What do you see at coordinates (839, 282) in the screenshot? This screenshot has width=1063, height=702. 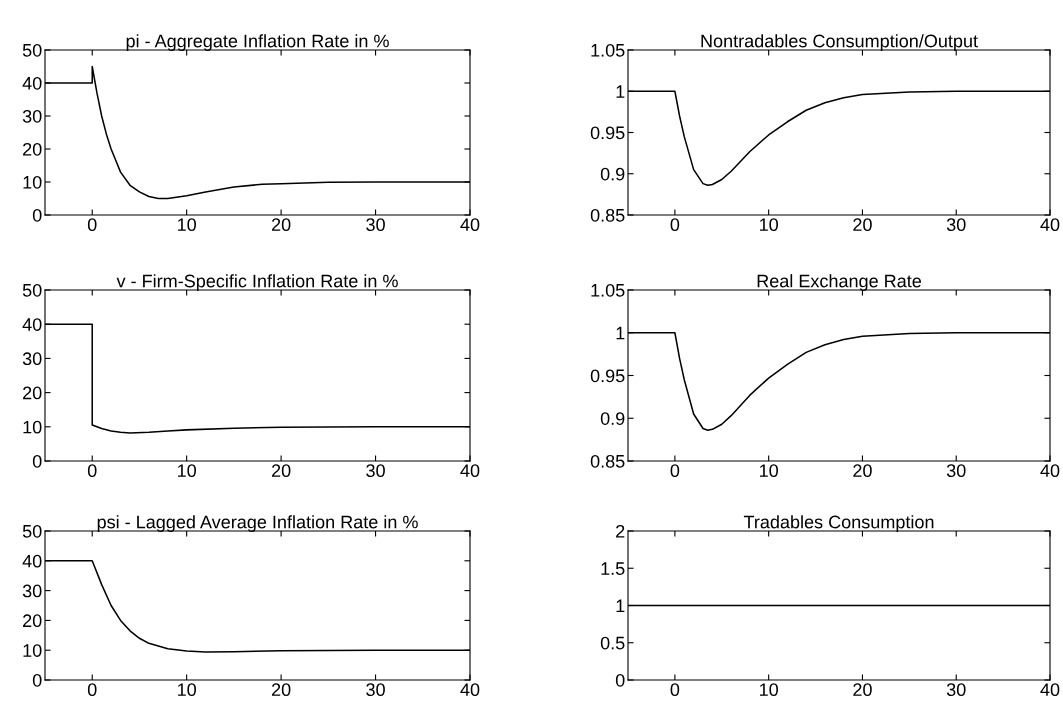 I see `chart-title: Real Exchange Rate` at bounding box center [839, 282].